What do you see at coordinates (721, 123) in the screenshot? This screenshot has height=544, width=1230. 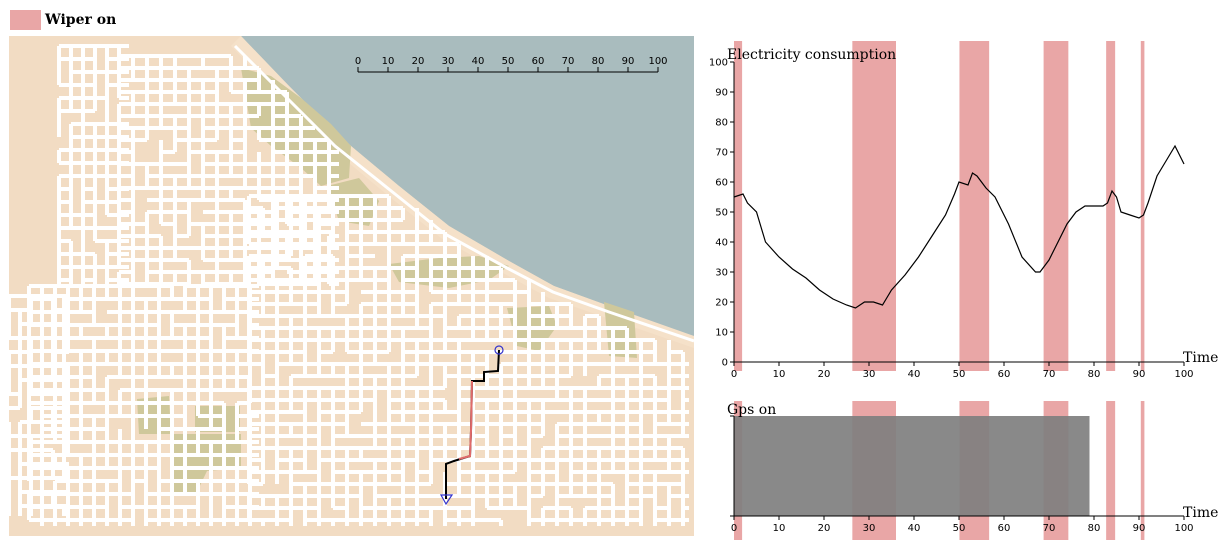 I see `y-tick-label: 80` at bounding box center [721, 123].